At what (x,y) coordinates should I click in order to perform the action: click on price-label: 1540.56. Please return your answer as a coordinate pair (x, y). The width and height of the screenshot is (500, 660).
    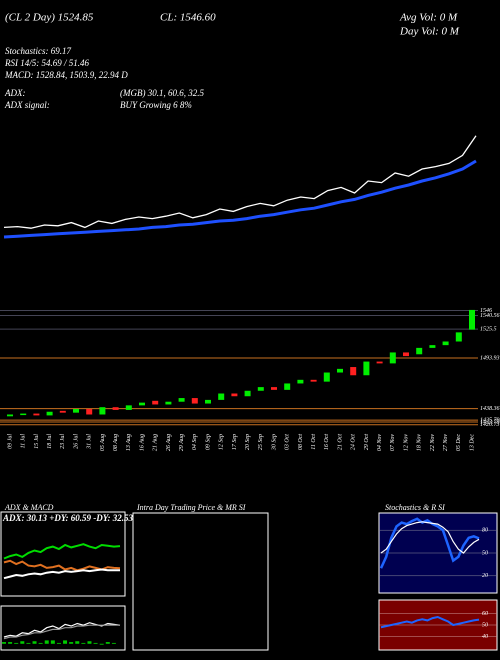
    Looking at the image, I should click on (490, 315).